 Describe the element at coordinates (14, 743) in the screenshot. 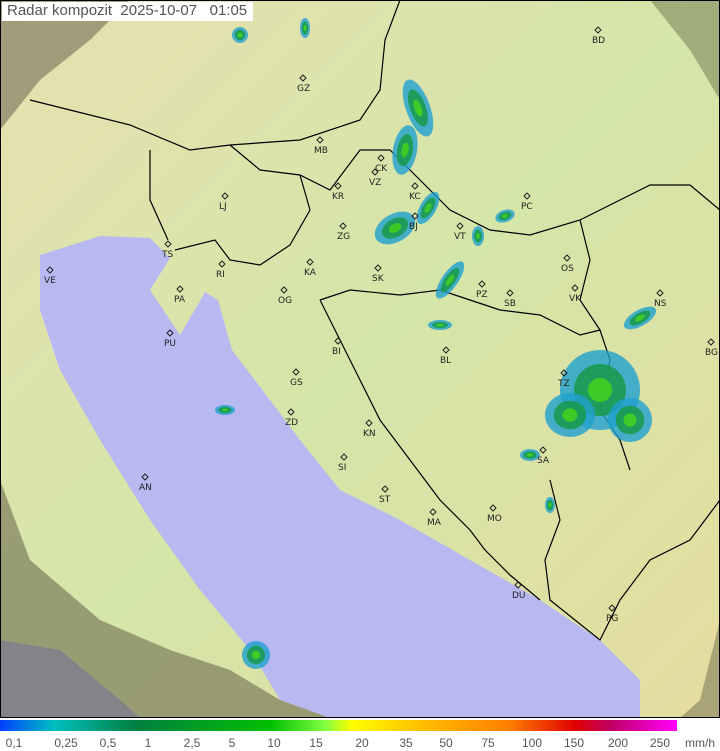

I see `legend-tick-label: 0,1` at that location.